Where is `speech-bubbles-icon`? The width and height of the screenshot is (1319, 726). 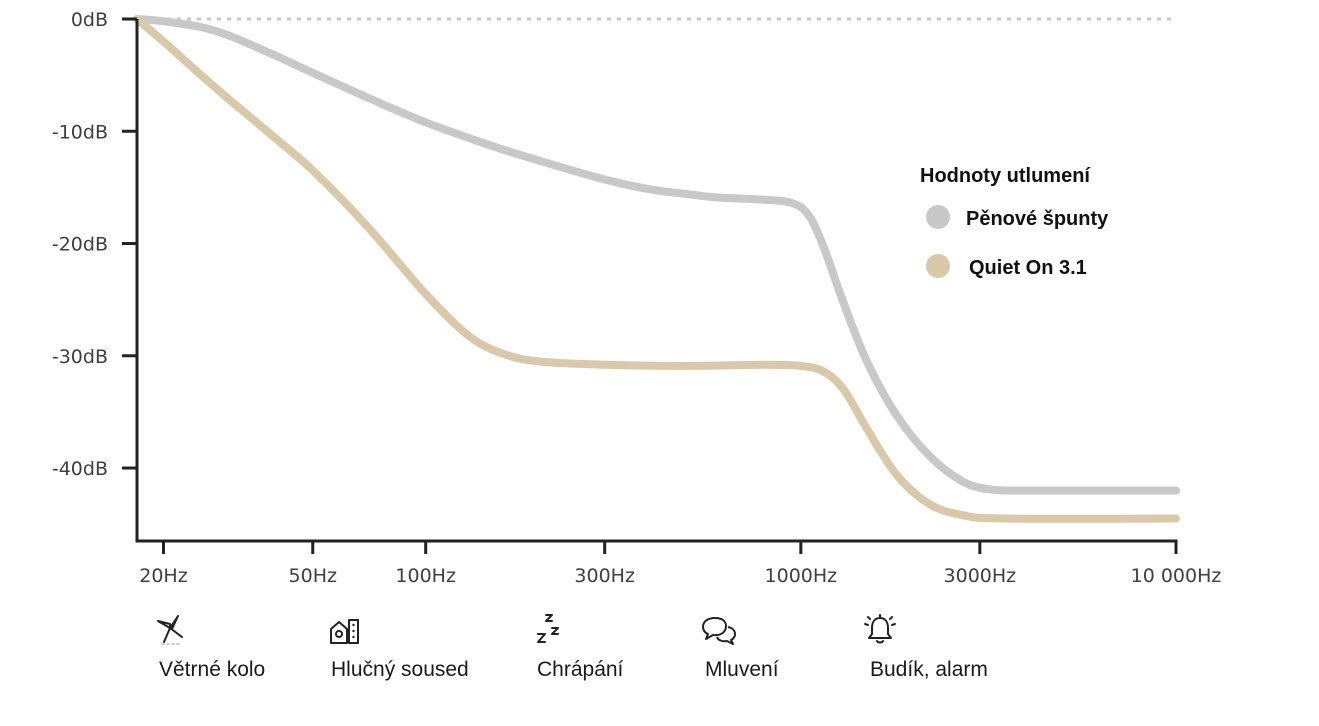
speech-bubbles-icon is located at coordinates (719, 631).